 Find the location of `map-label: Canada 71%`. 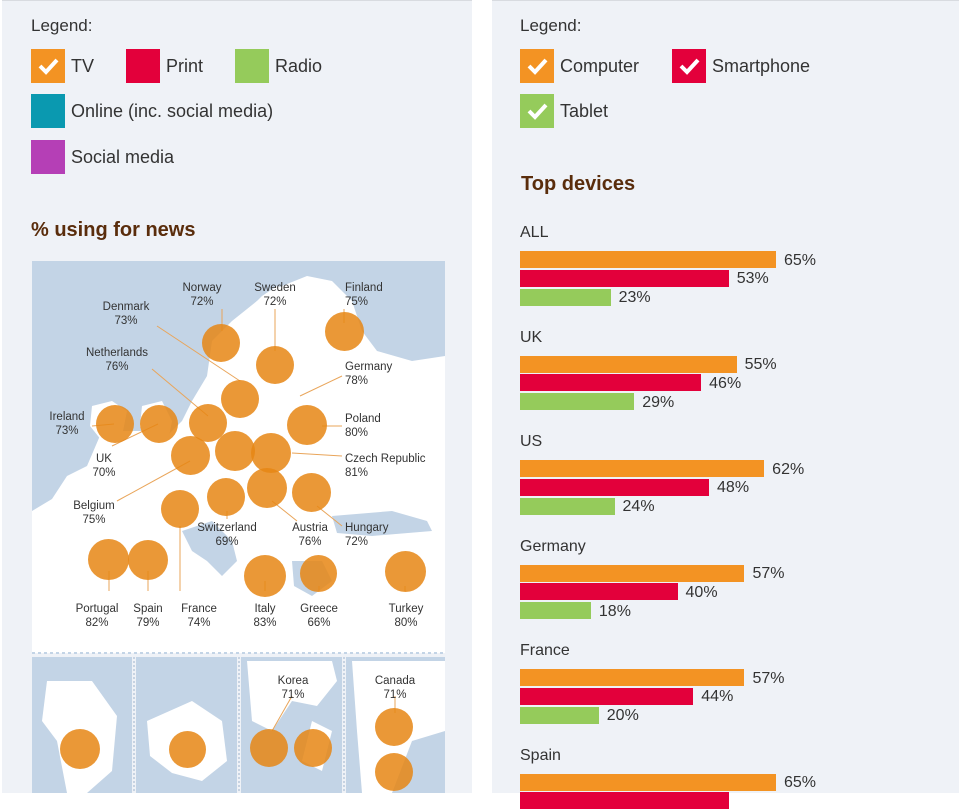

map-label: Canada 71% is located at coordinates (395, 688).